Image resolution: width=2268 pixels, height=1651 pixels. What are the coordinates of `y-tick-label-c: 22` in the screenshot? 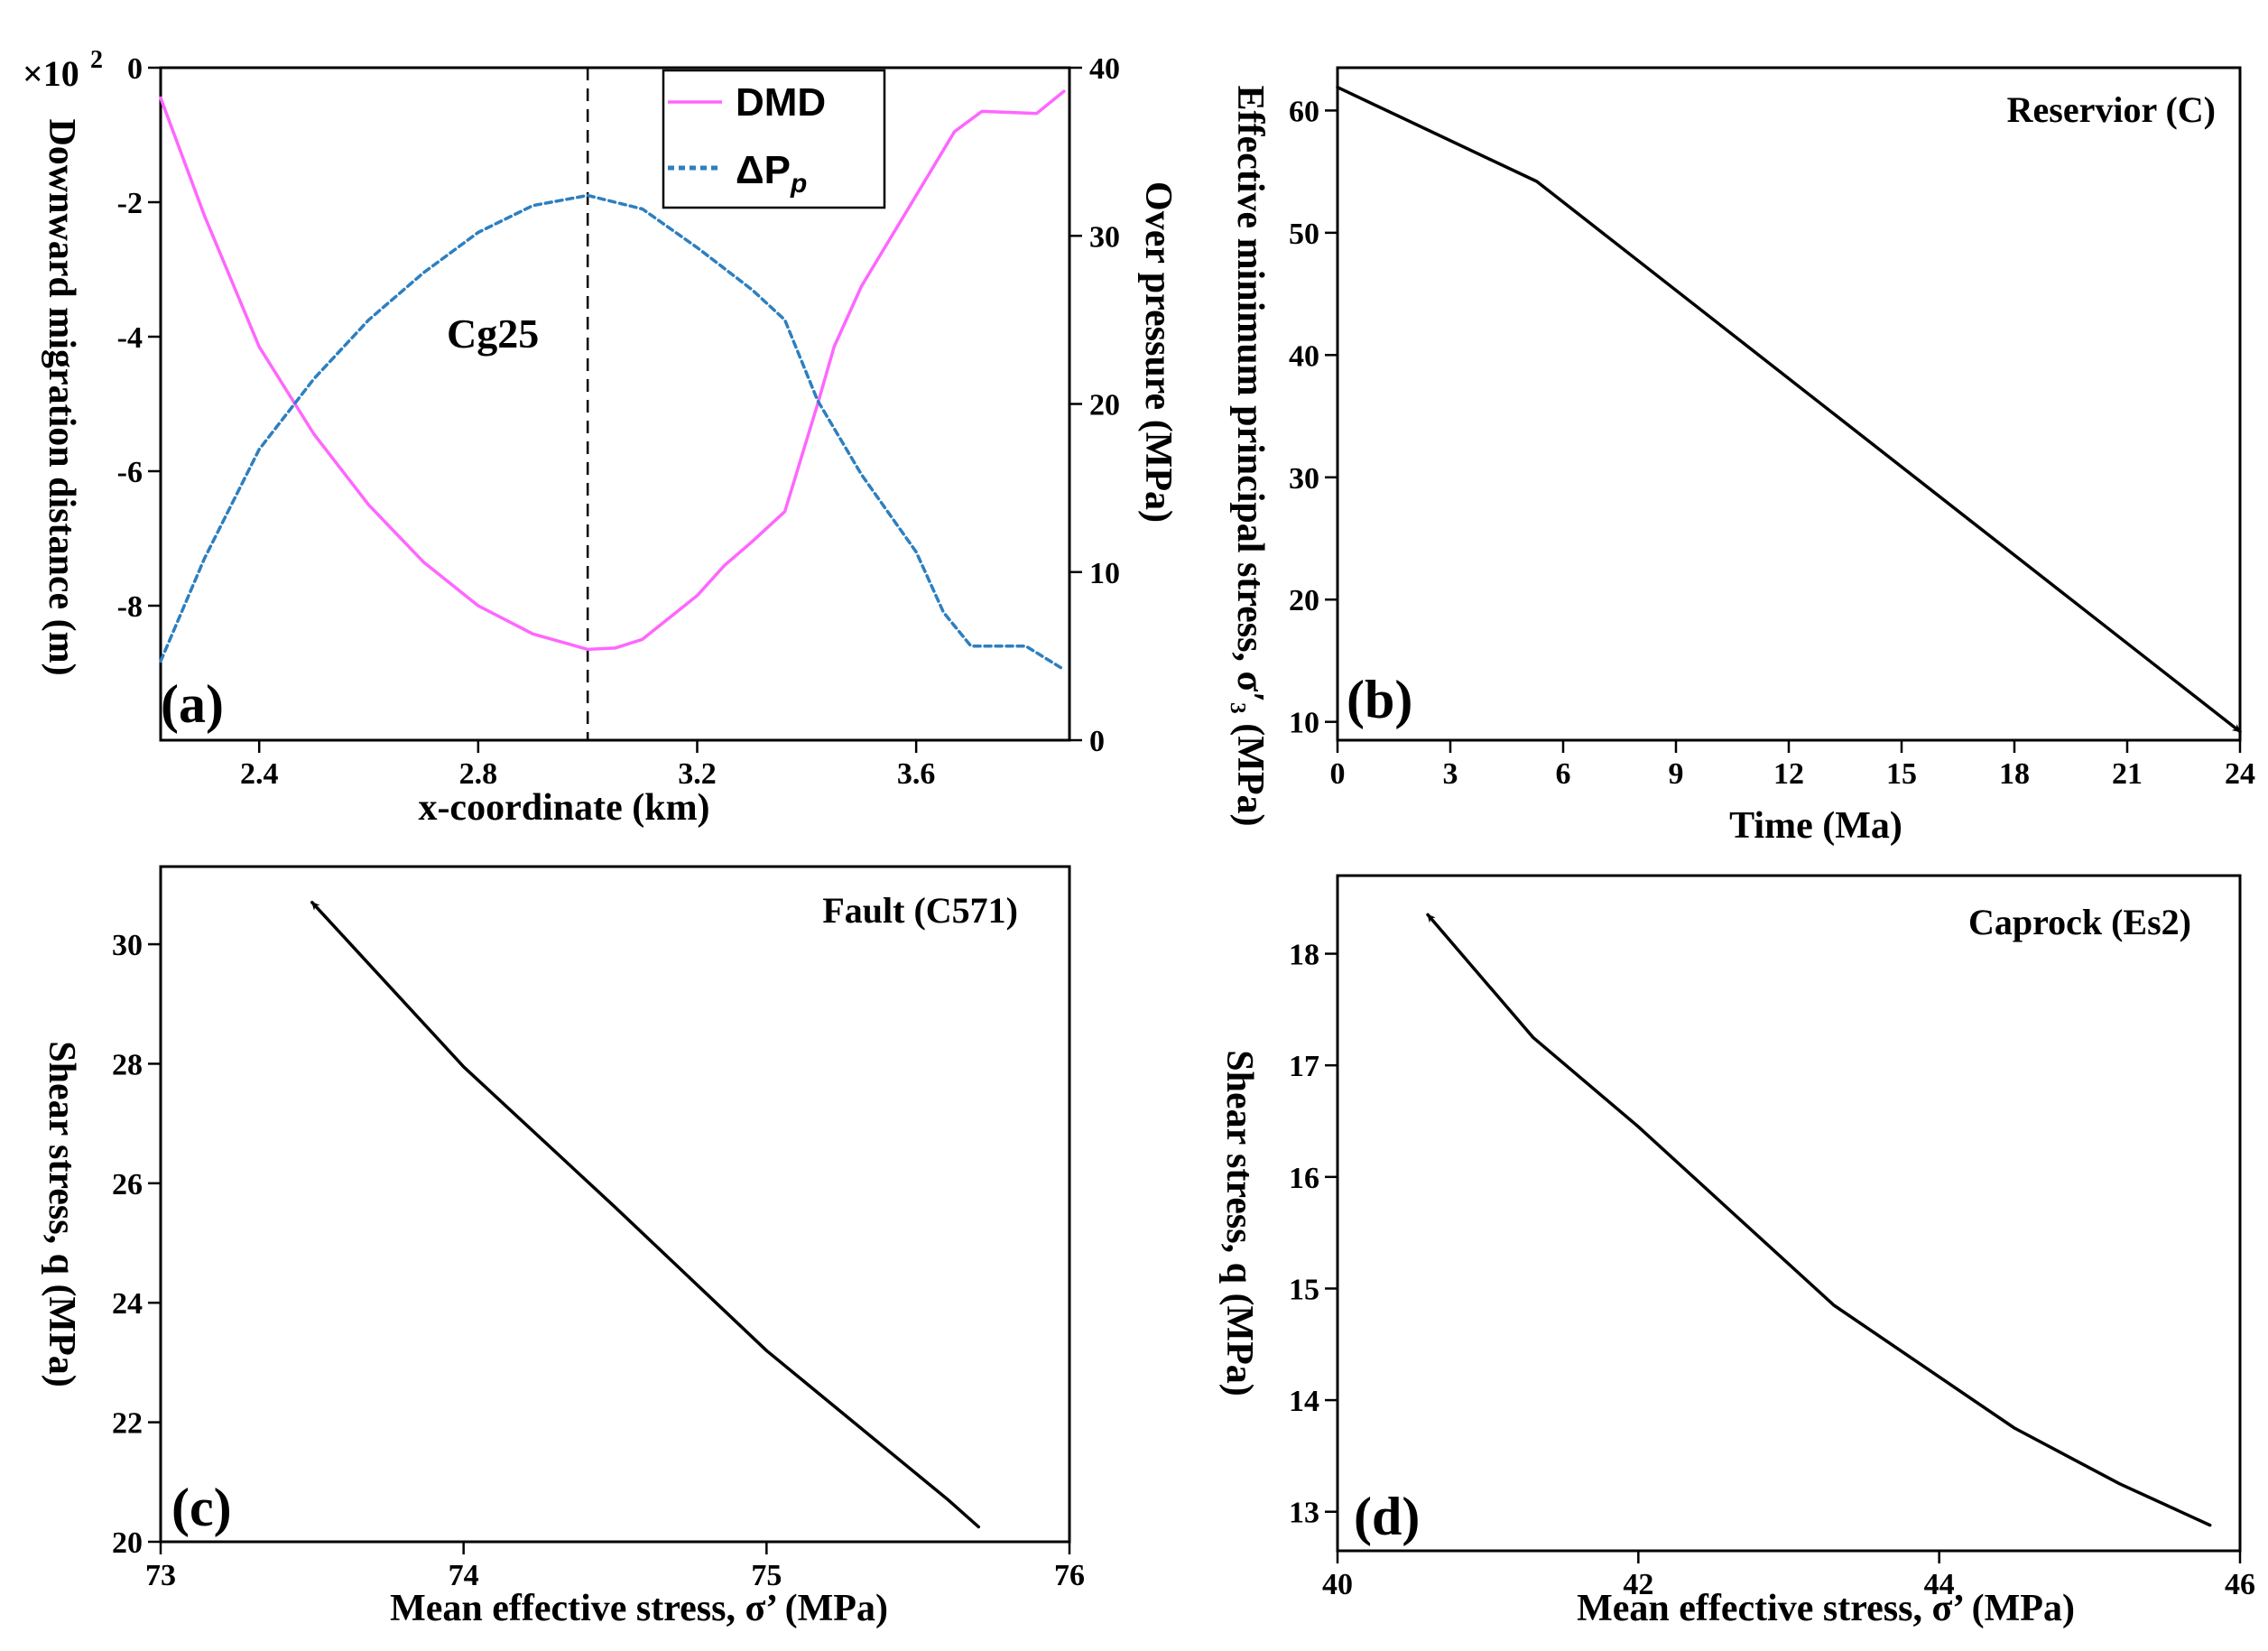 It's located at (128, 1424).